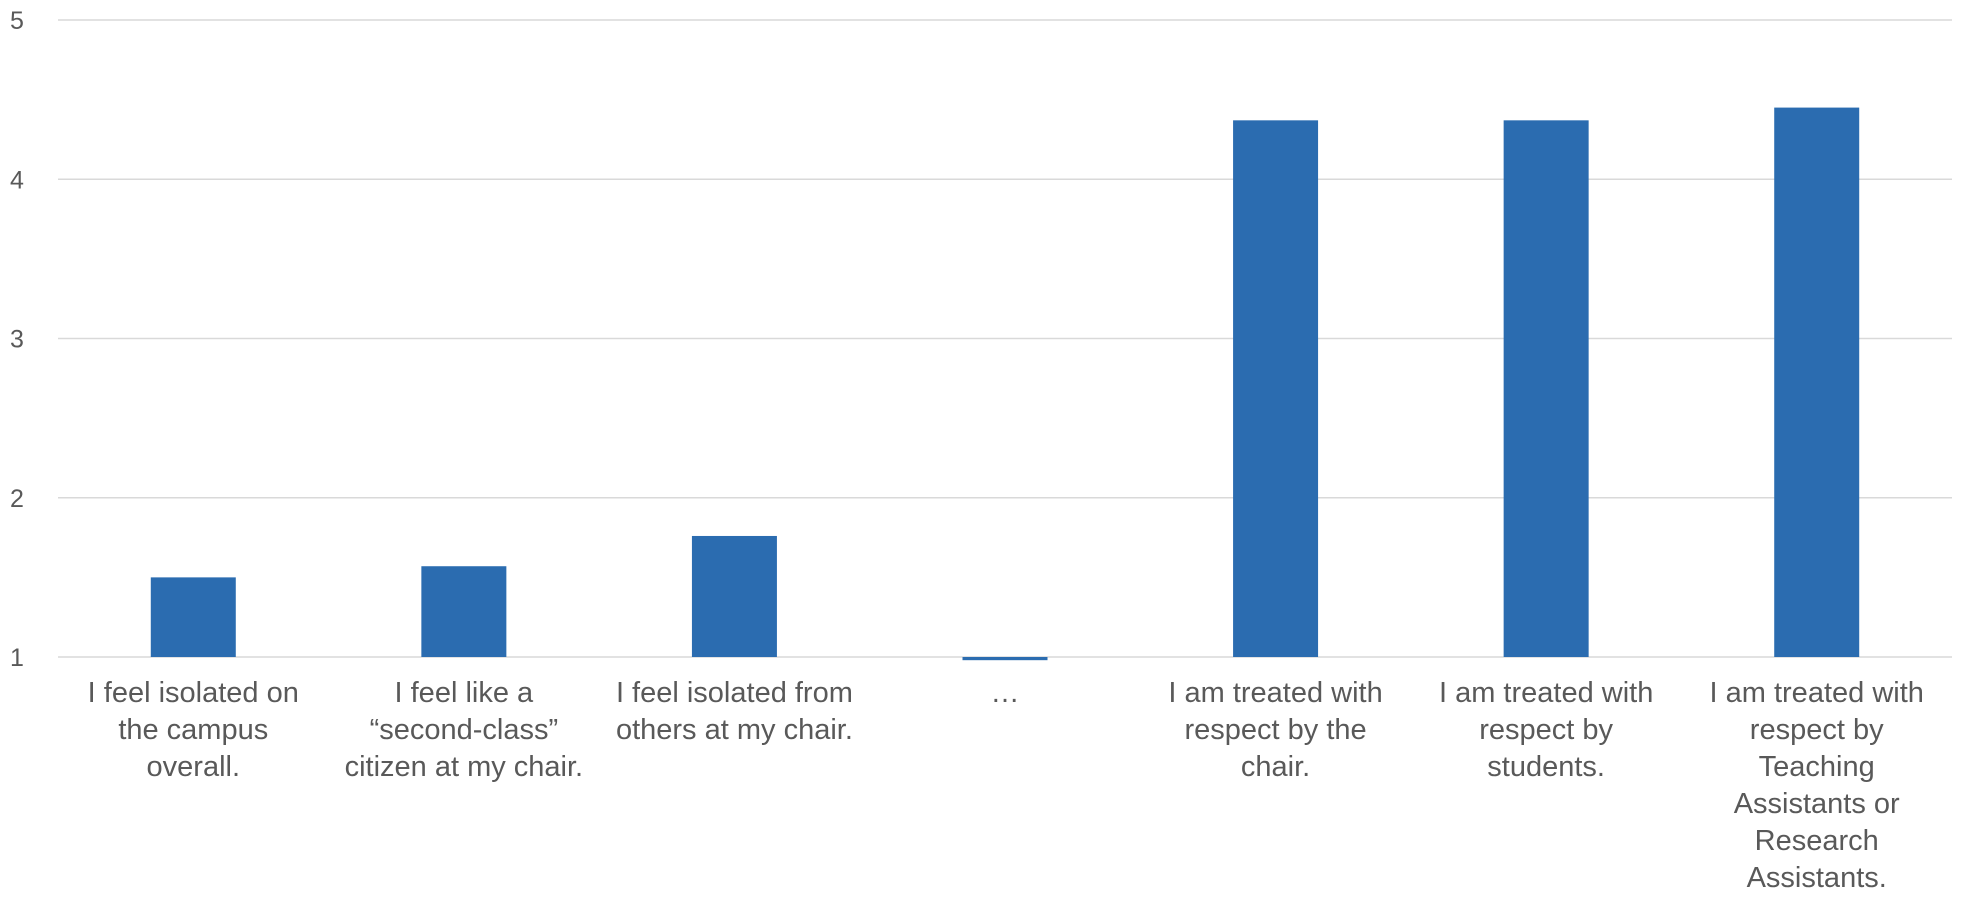 Image resolution: width=1964 pixels, height=897 pixels. What do you see at coordinates (17, 21) in the screenshot?
I see `y-tick-label: 5` at bounding box center [17, 21].